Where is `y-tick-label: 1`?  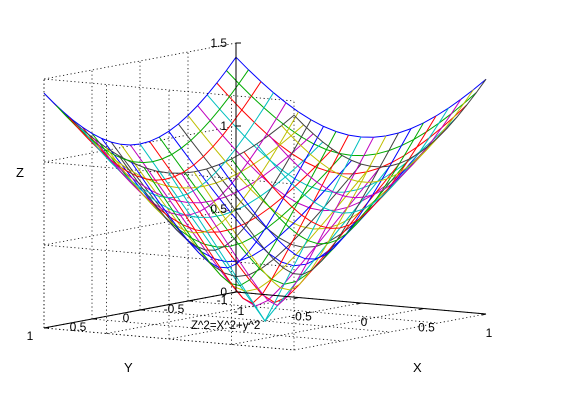
y-tick-label: 1 is located at coordinates (30, 336).